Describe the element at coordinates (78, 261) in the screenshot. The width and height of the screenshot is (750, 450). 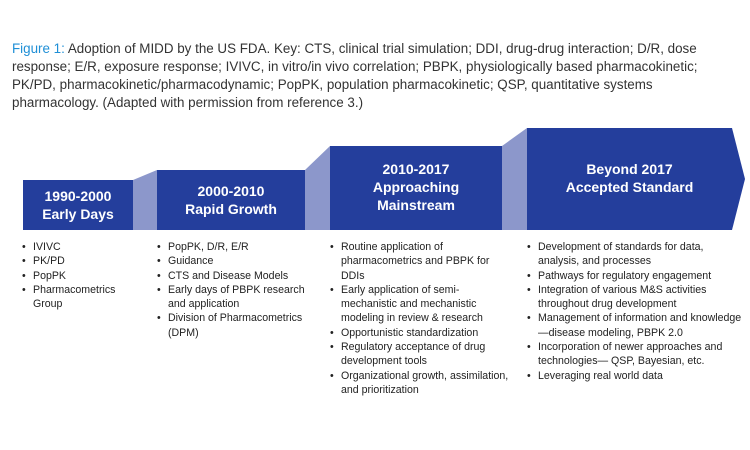
I see `list-item: PK/PD` at that location.